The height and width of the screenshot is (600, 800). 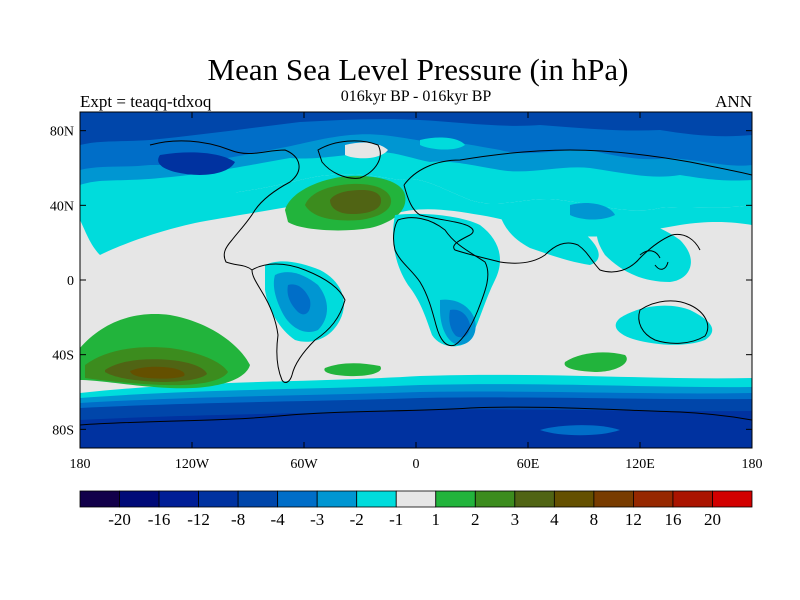 What do you see at coordinates (146, 101) in the screenshot?
I see `experiment-label: Expt = teaqq-tdxoq` at bounding box center [146, 101].